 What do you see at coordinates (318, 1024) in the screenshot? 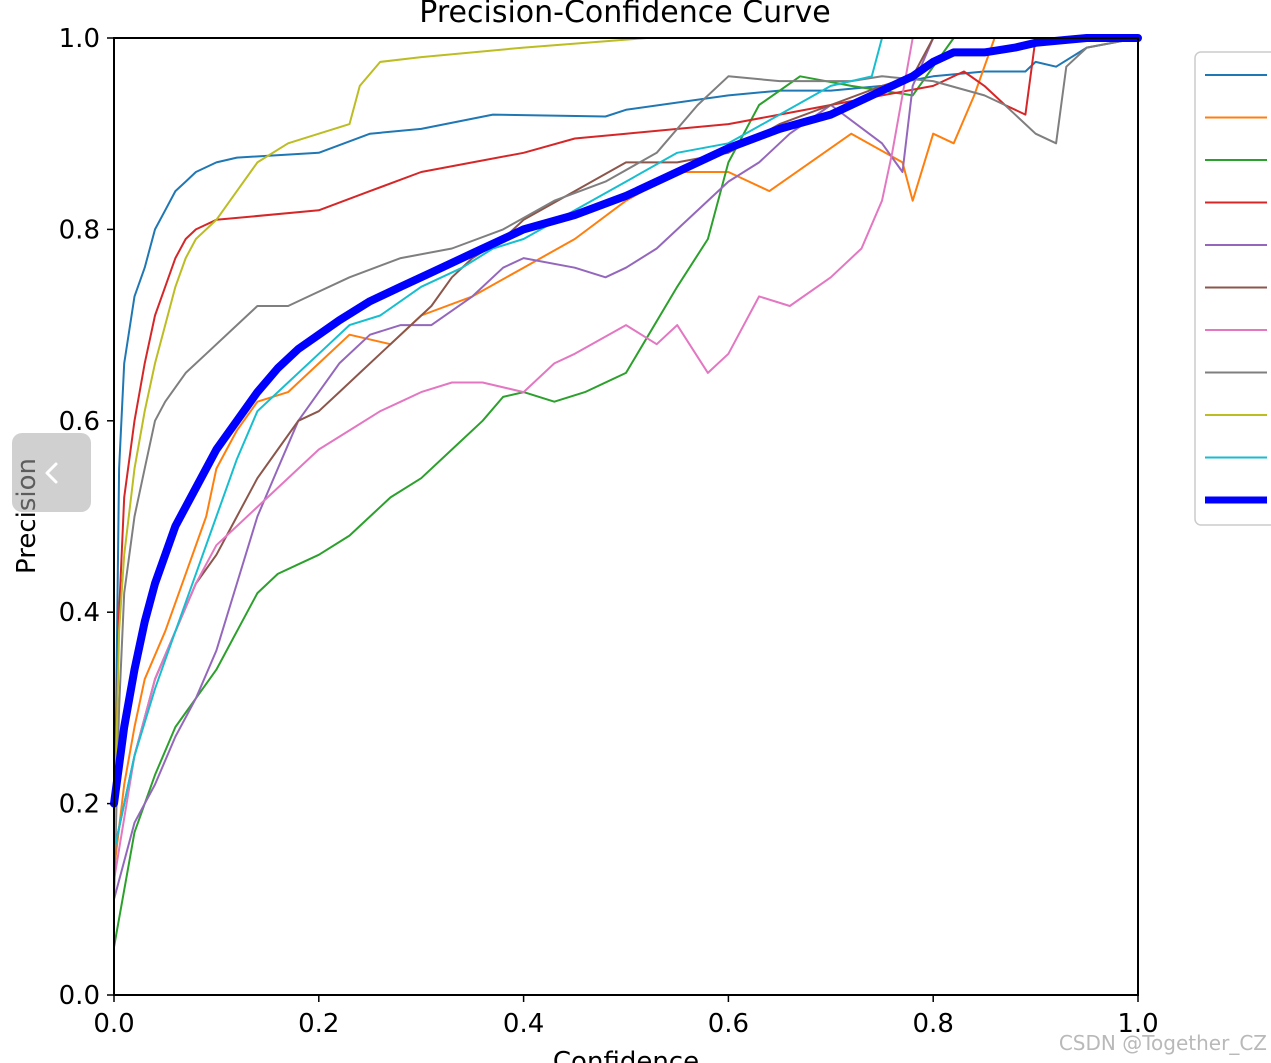
I see `x-tick-label: 0.2` at bounding box center [318, 1024].